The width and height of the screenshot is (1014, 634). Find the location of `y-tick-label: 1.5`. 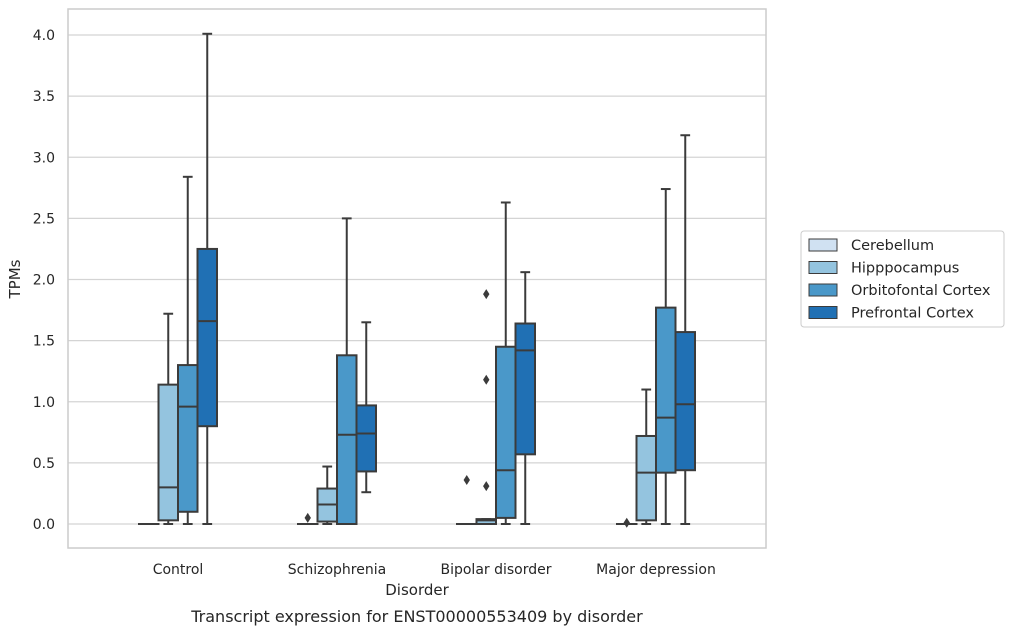

y-tick-label: 1.5 is located at coordinates (44, 342).